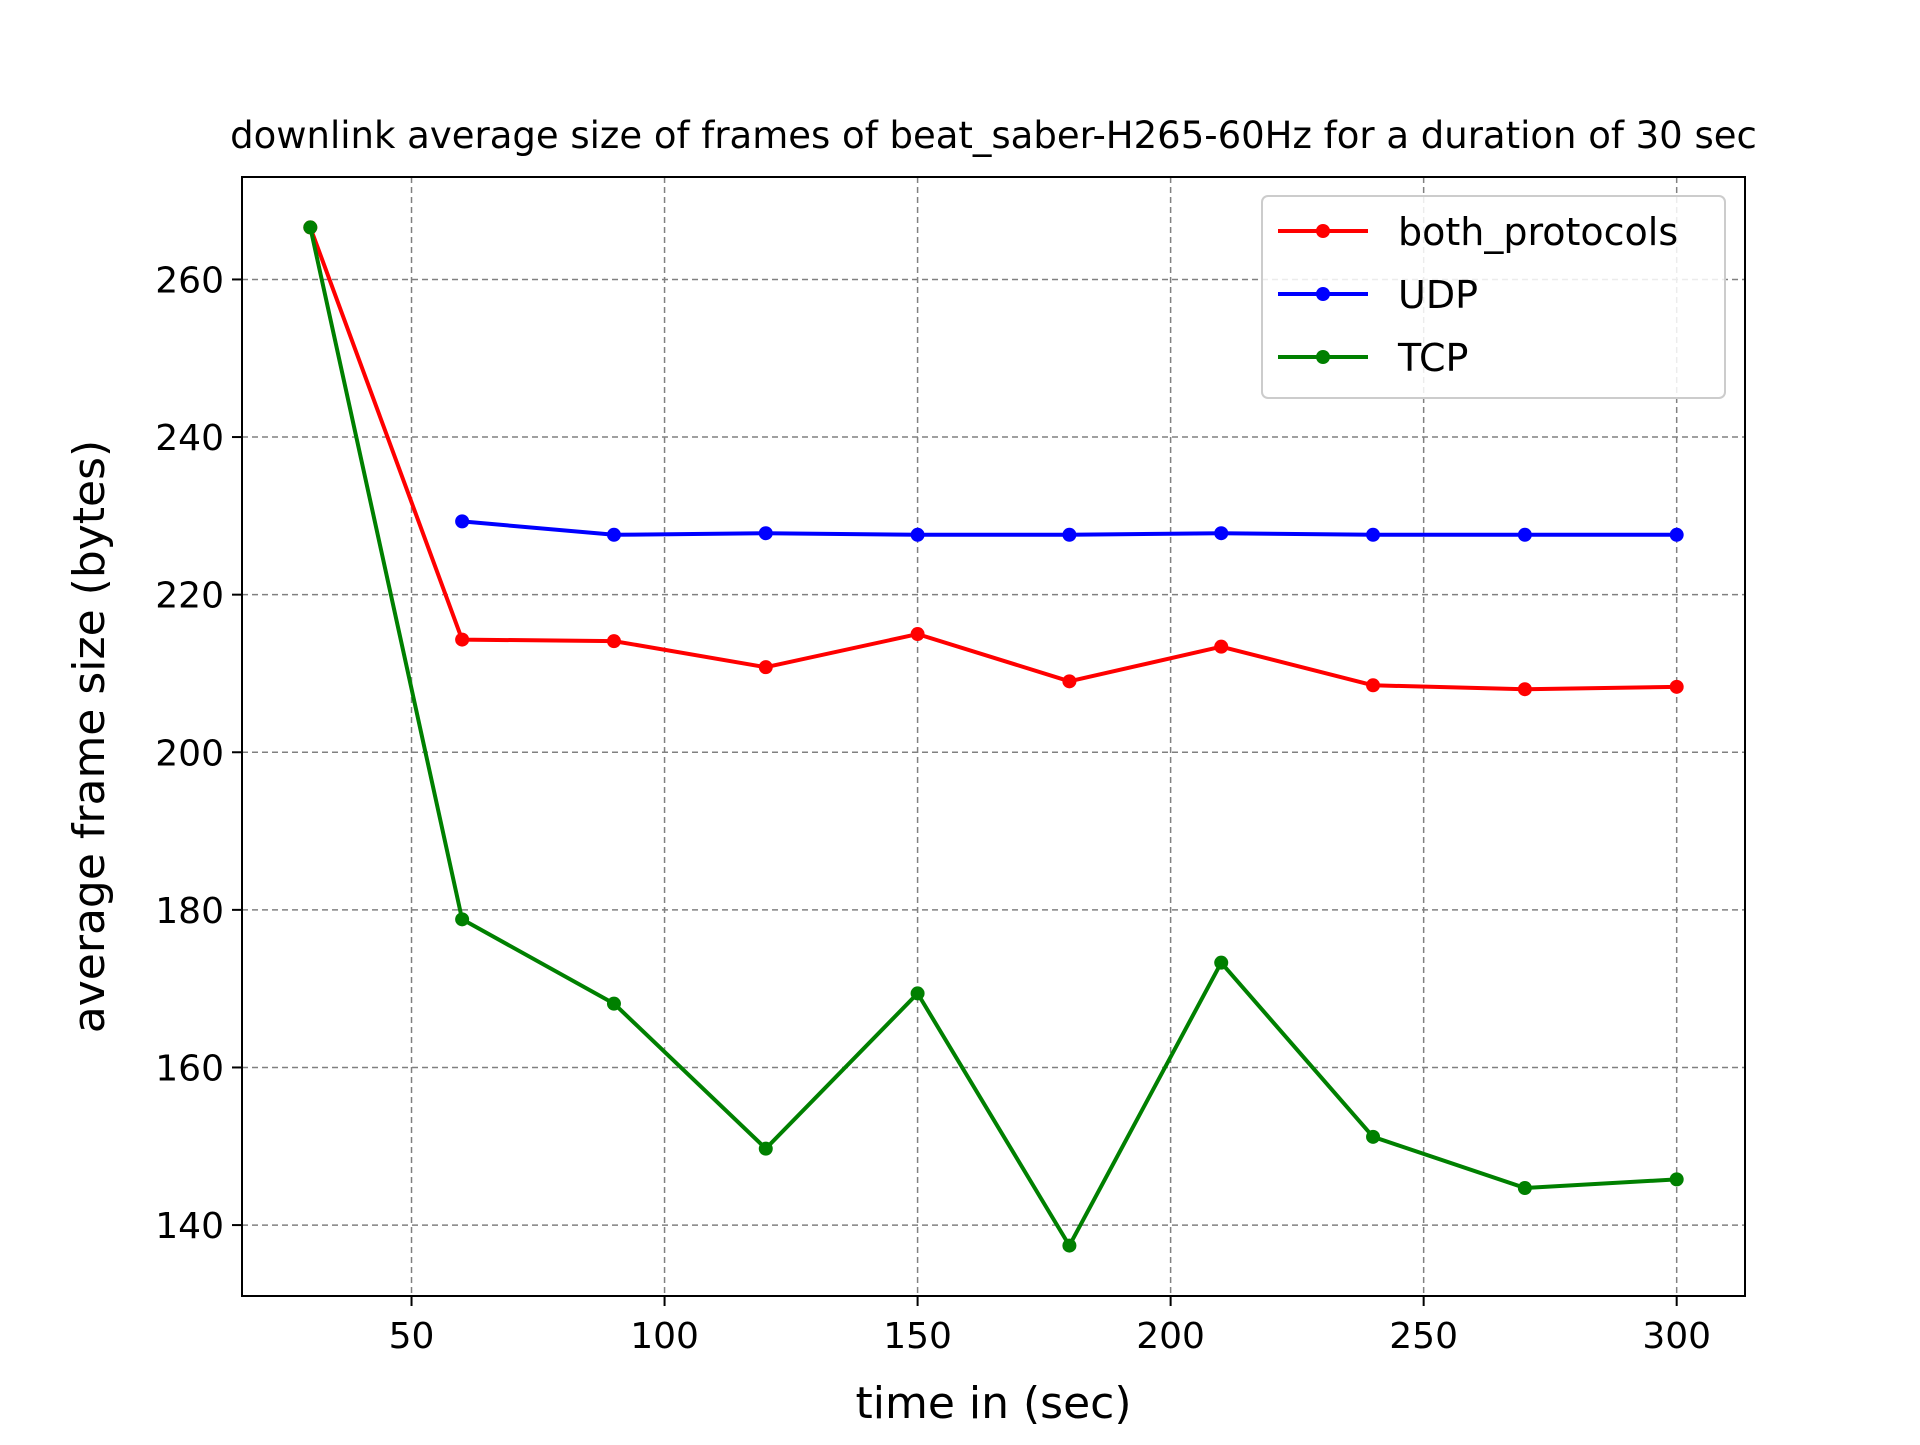  I want to click on x-tick-label: 250, so click(1423, 1336).